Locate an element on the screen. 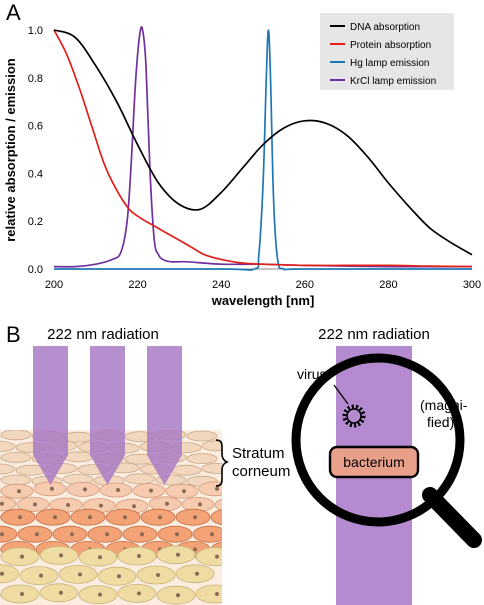 The image size is (484, 605). y-tick-label: 0.2 is located at coordinates (35, 222).